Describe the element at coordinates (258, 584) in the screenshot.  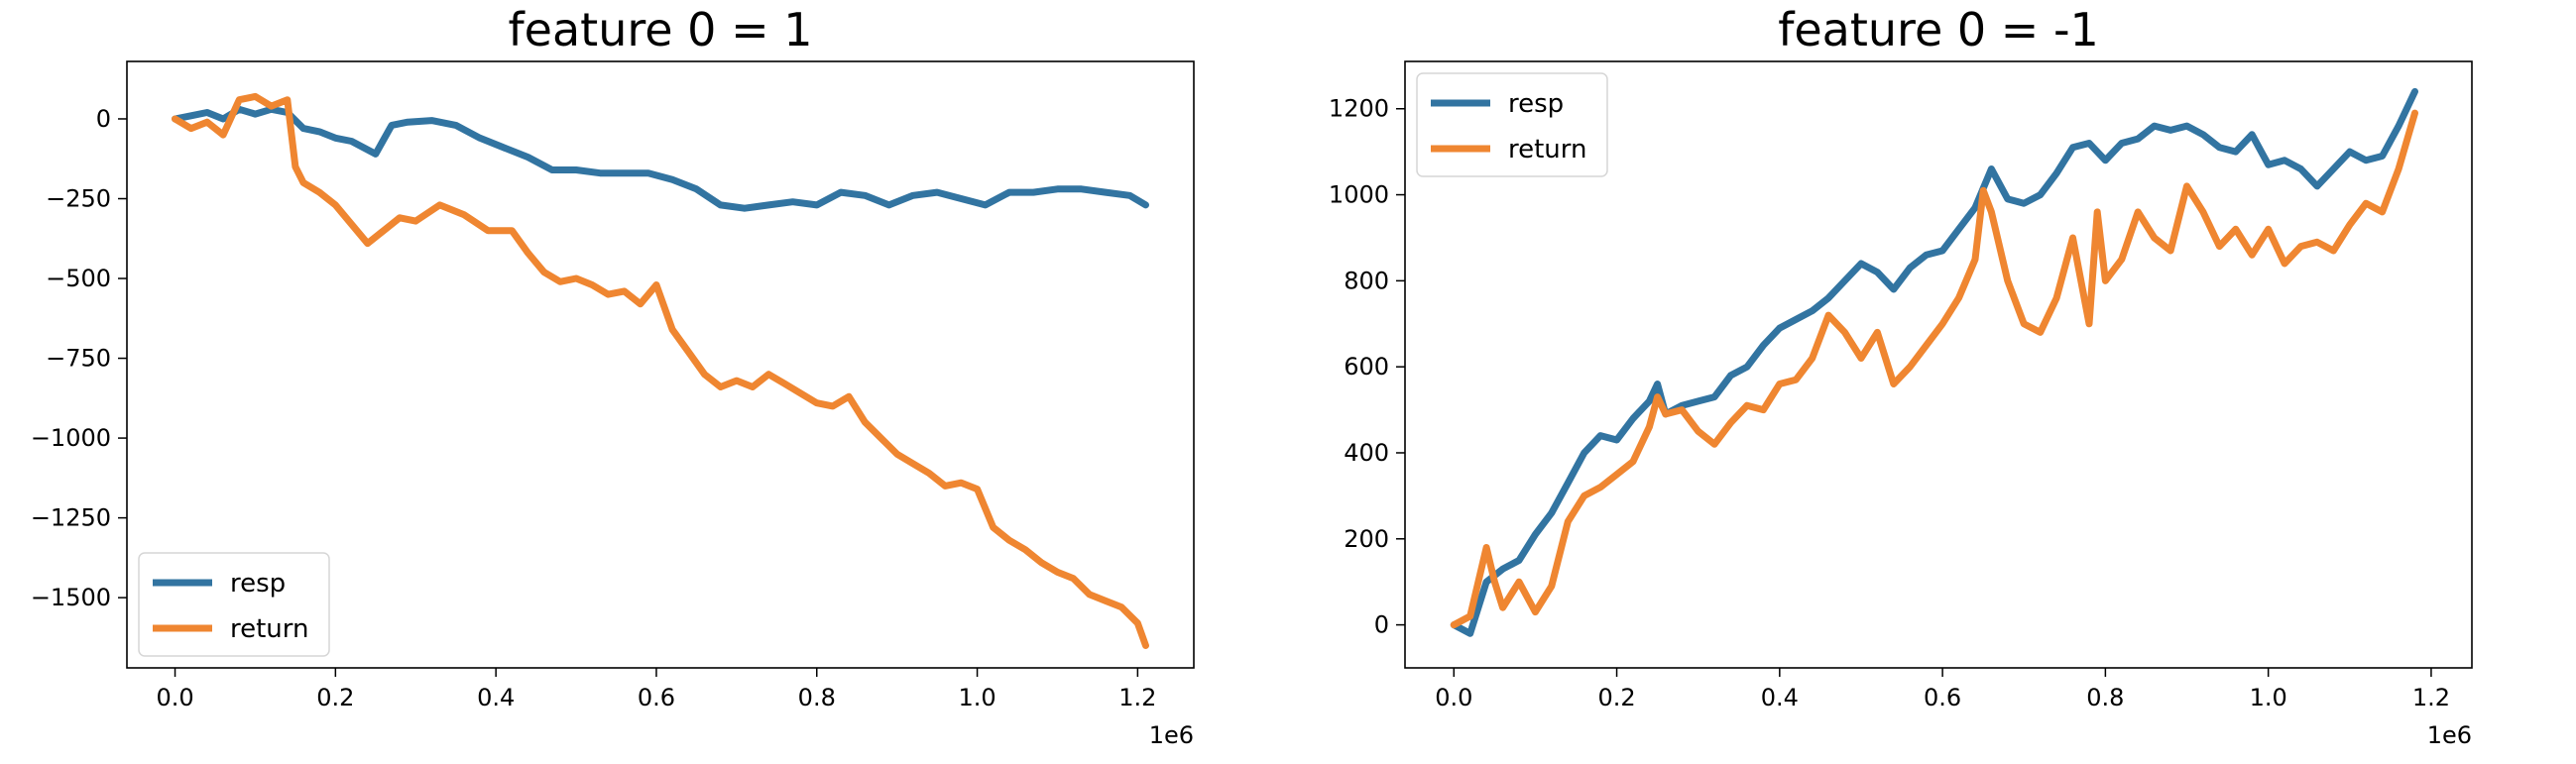
I see `chart-1-legend-label: resp` at that location.